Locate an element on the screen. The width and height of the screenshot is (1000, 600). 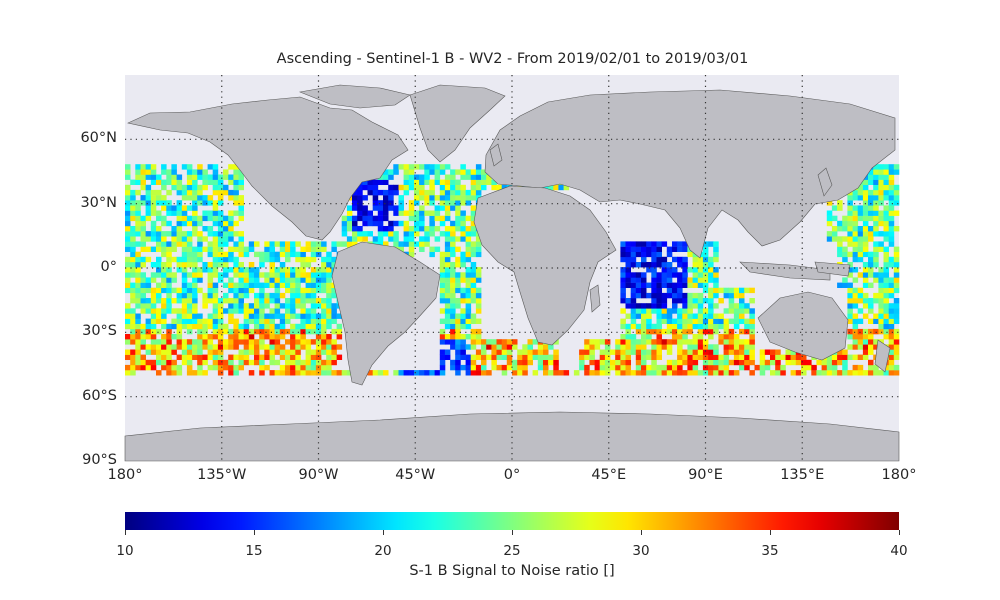
new-guinea-land is located at coordinates (832, 269).